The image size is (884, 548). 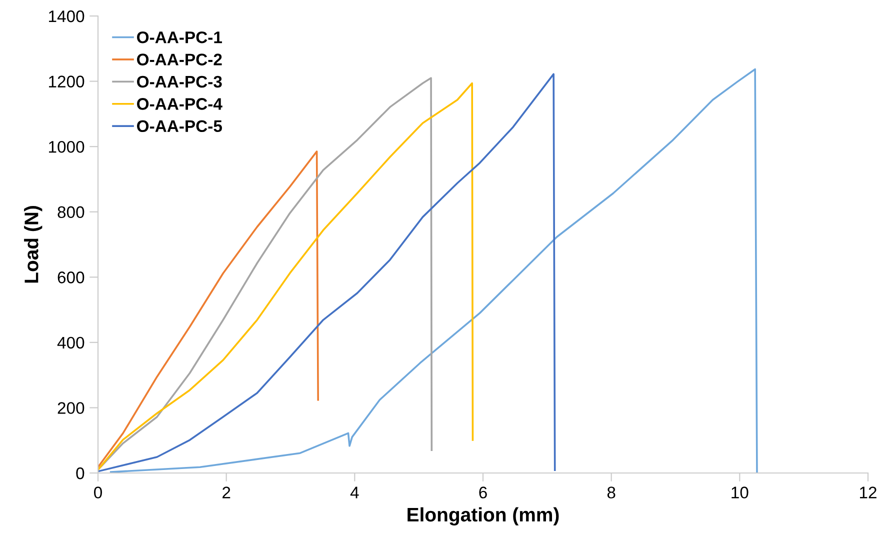 What do you see at coordinates (179, 60) in the screenshot?
I see `legend-label: O-AA-PC-2` at bounding box center [179, 60].